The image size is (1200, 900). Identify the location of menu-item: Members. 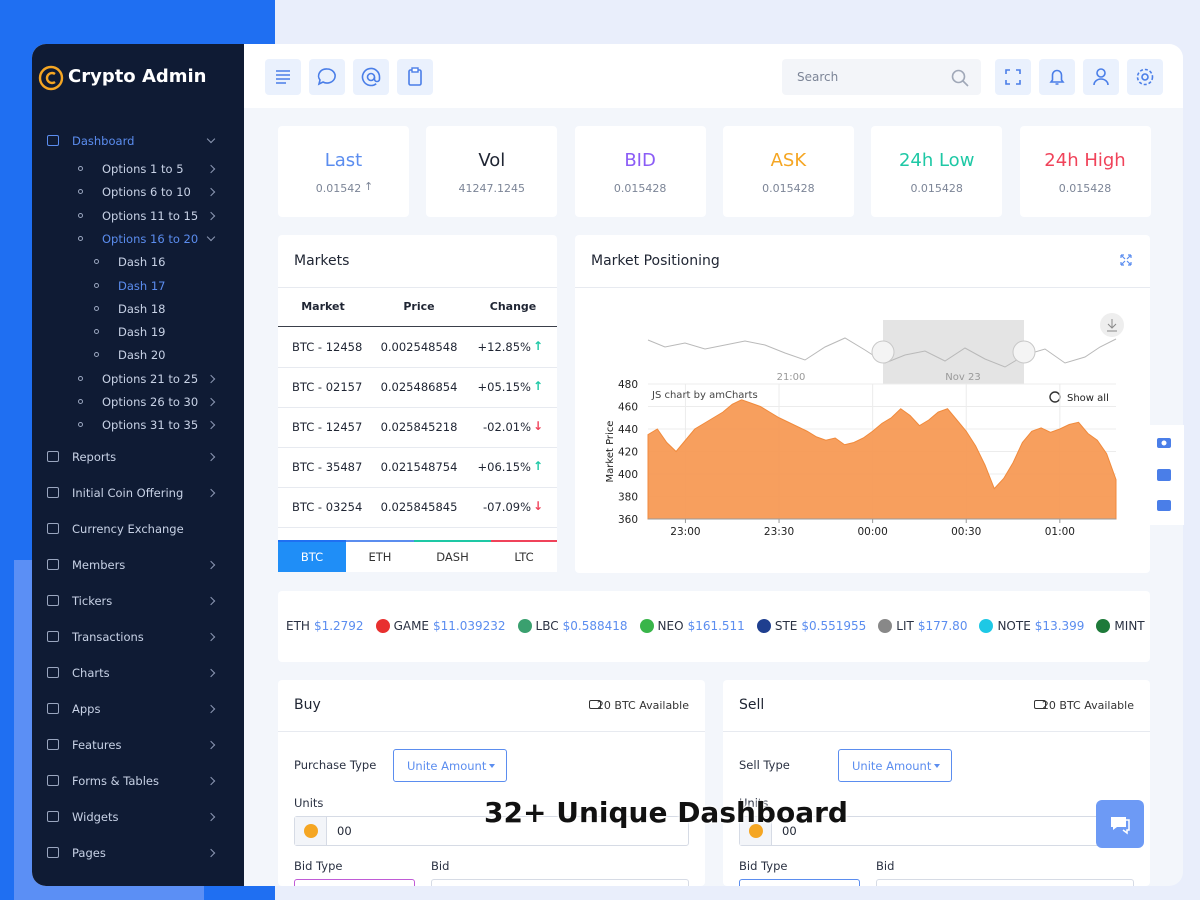
(99, 565).